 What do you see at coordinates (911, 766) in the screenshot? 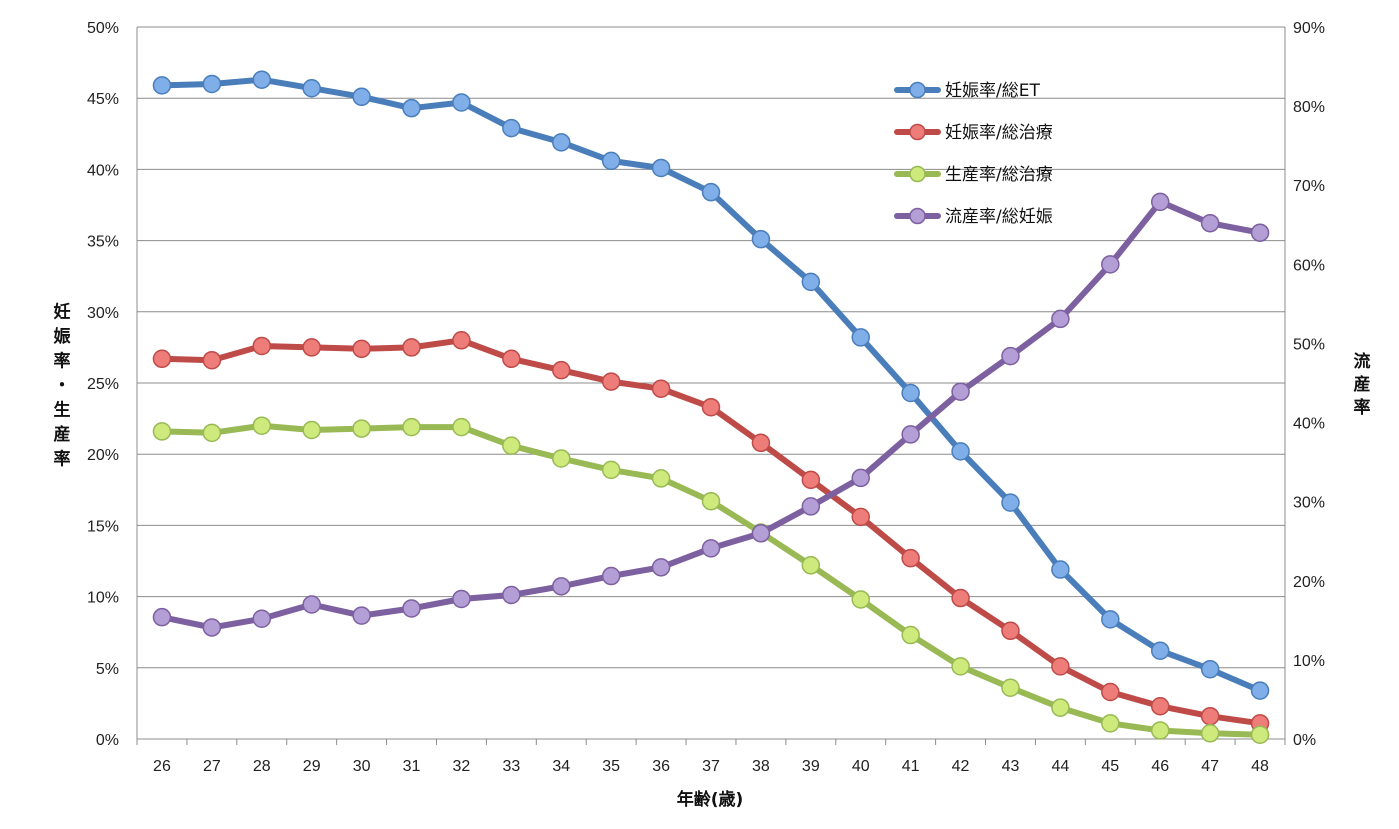
I see `x-tick-label: 41` at bounding box center [911, 766].